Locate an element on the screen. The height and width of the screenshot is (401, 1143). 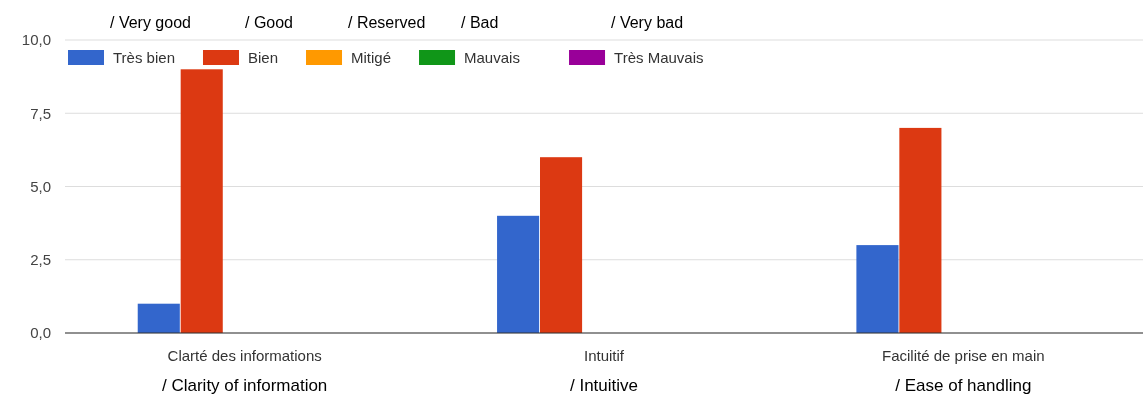
legend-label: Mitigé is located at coordinates (371, 57).